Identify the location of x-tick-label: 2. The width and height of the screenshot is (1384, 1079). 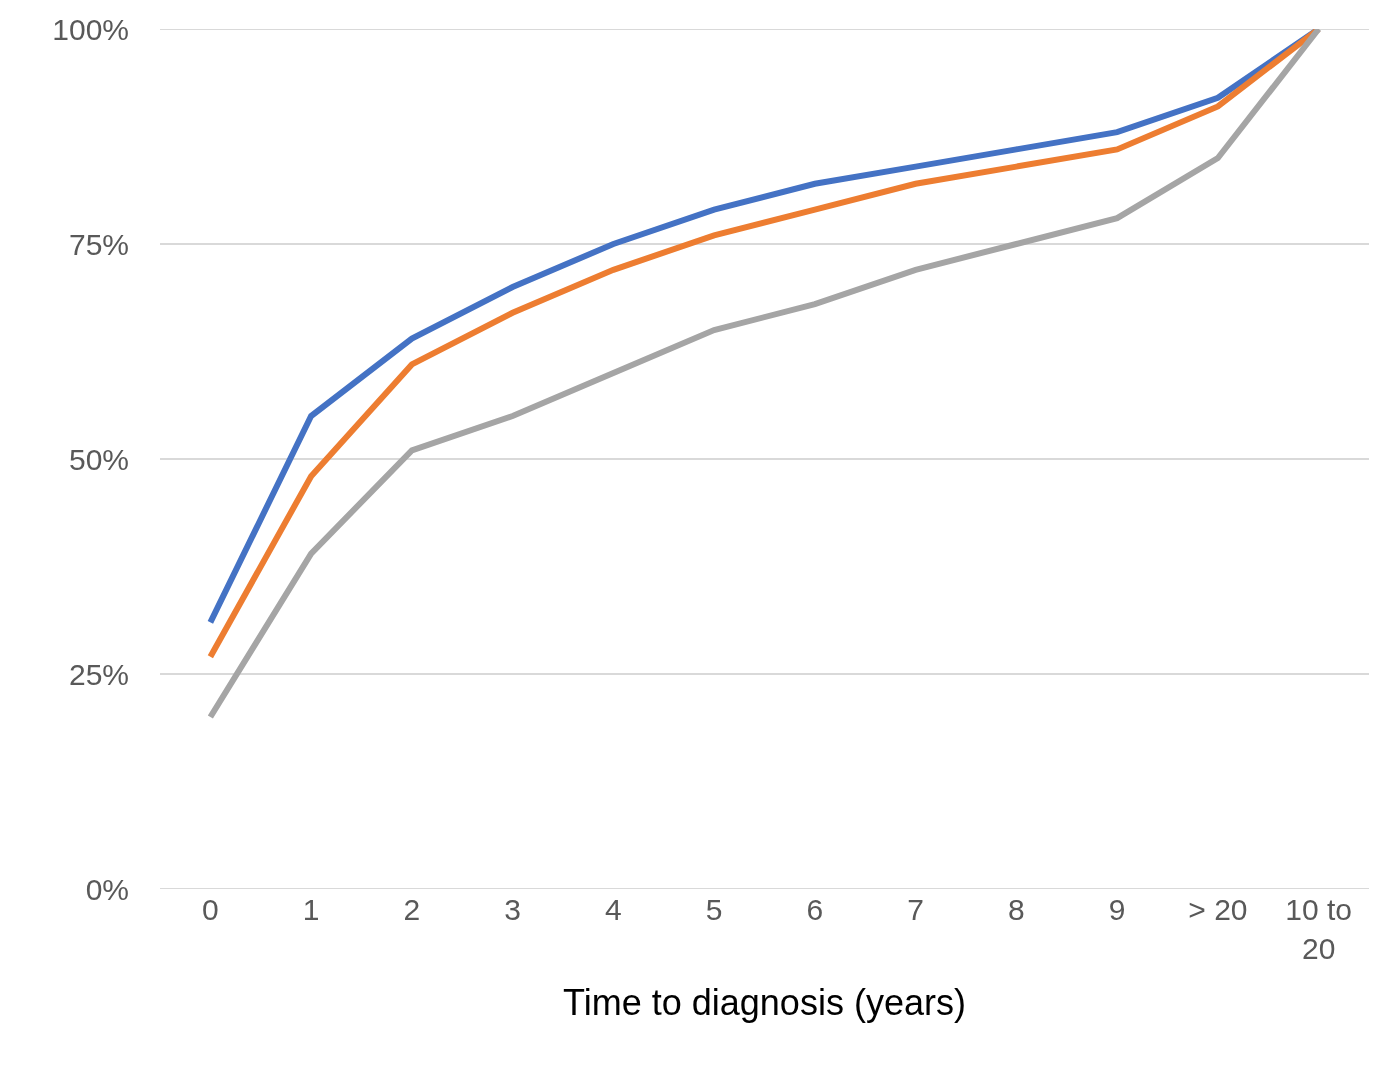
(412, 909).